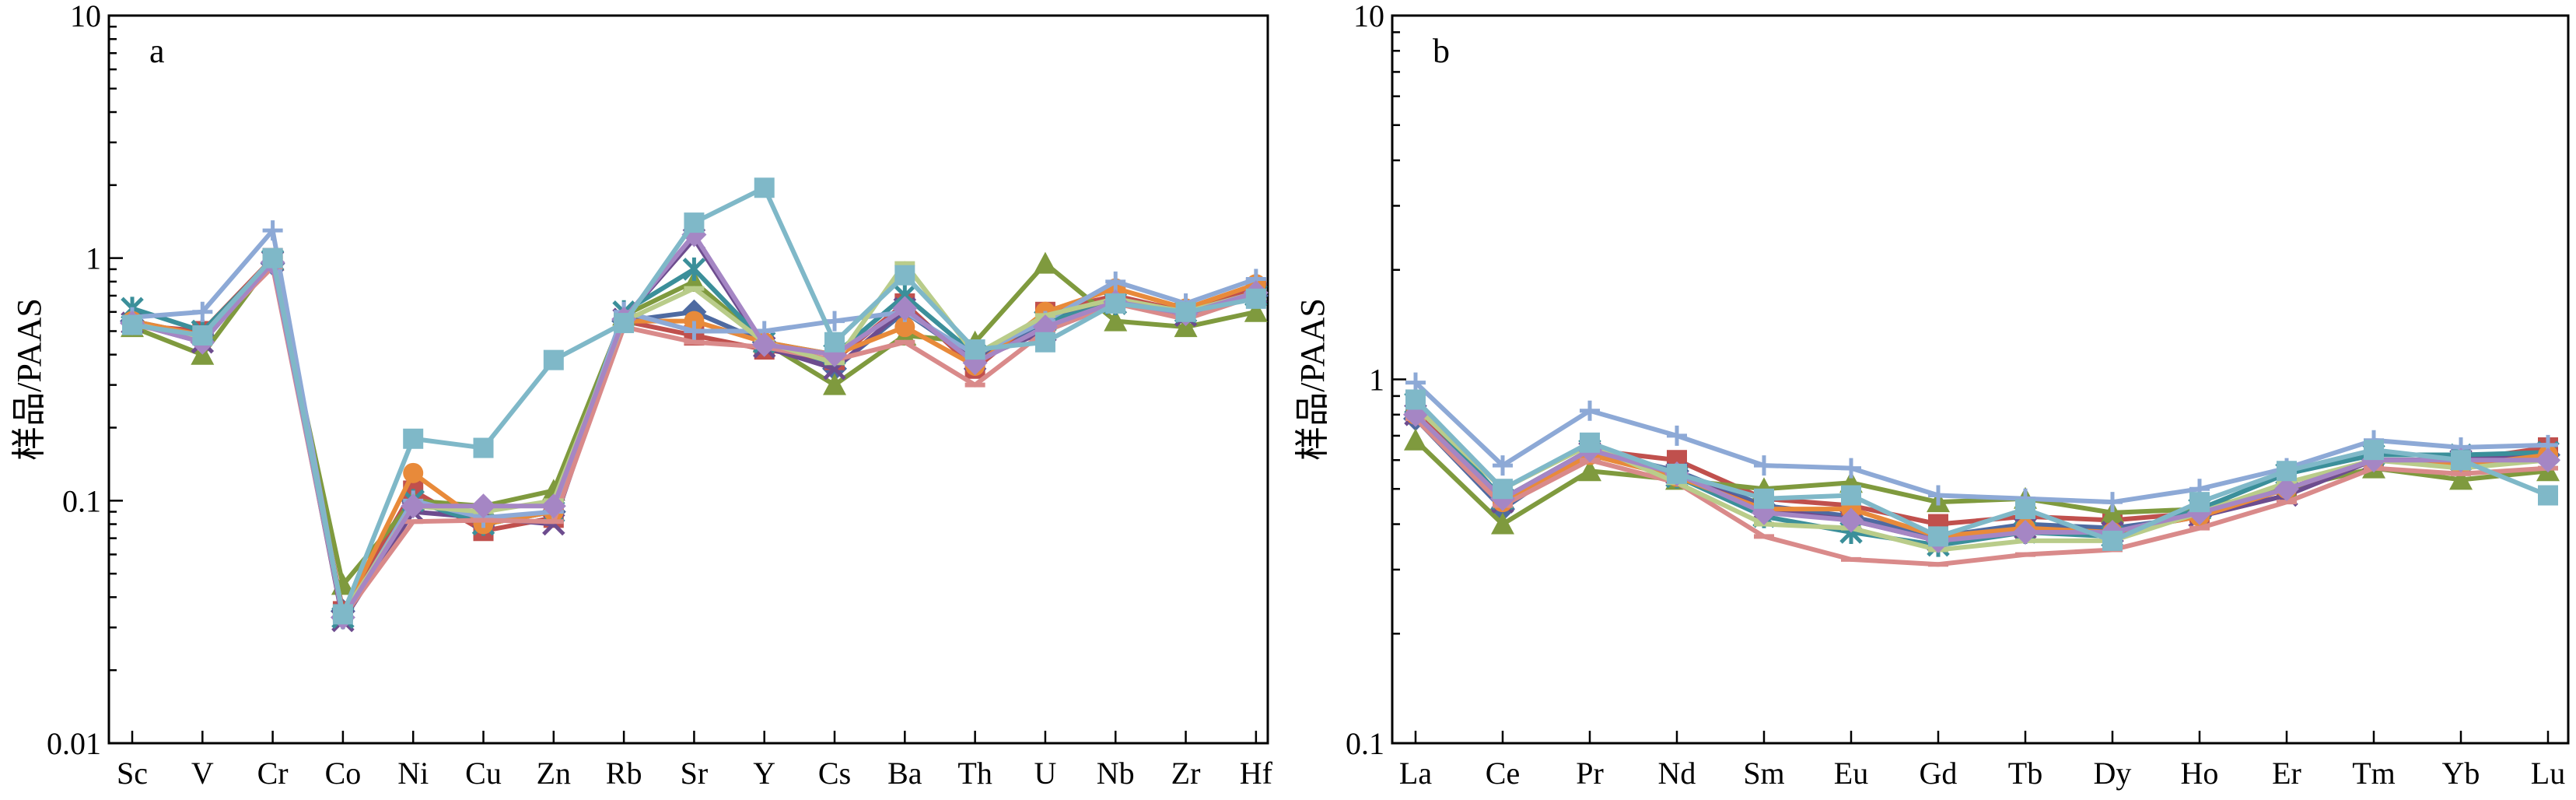 The height and width of the screenshot is (800, 2576). Describe the element at coordinates (2113, 773) in the screenshot. I see `x-tick-label-dy: Dy` at that location.